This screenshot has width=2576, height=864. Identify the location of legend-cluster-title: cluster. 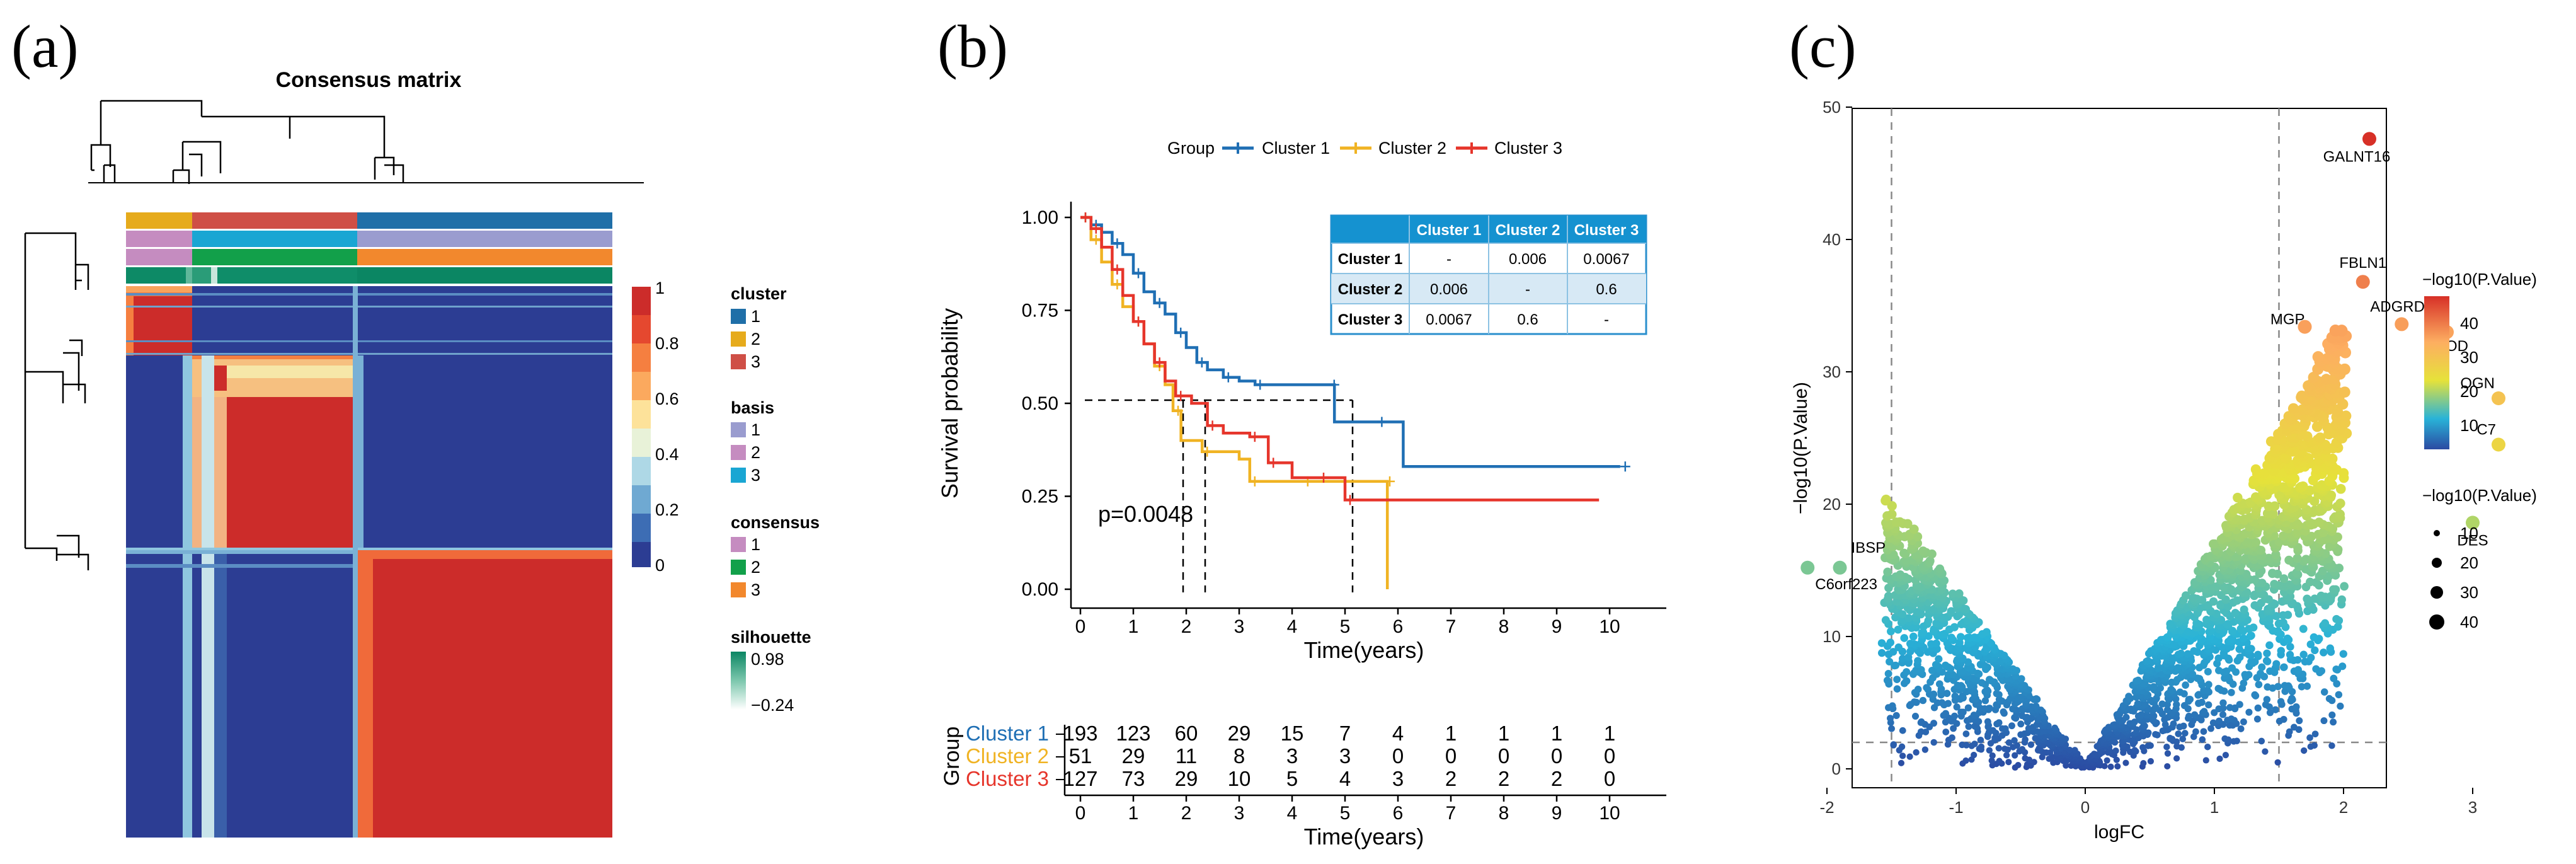
(759, 293).